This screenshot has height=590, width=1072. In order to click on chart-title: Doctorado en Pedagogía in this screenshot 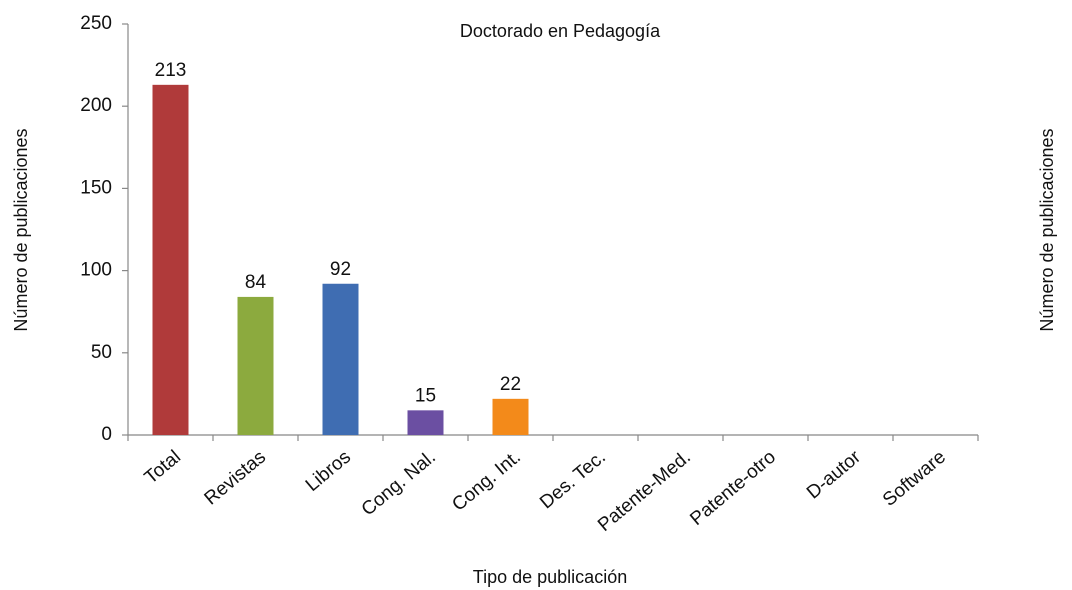, I will do `click(560, 31)`.